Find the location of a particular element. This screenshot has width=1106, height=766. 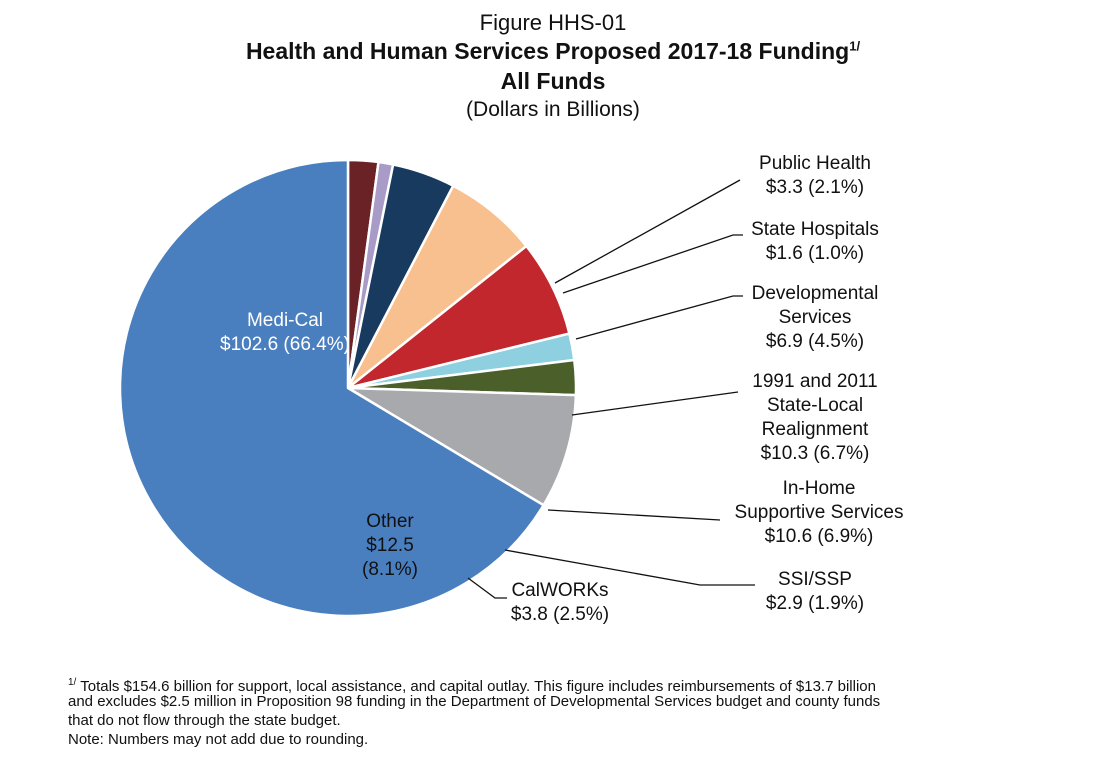

data-label-other: Other $12.5 (8.1%) is located at coordinates (390, 545).